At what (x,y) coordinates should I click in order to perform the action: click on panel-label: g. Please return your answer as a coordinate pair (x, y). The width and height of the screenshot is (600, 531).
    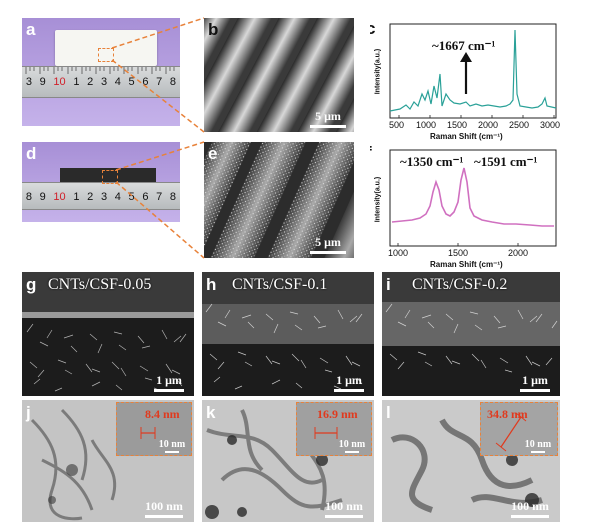
    Looking at the image, I should click on (31, 284).